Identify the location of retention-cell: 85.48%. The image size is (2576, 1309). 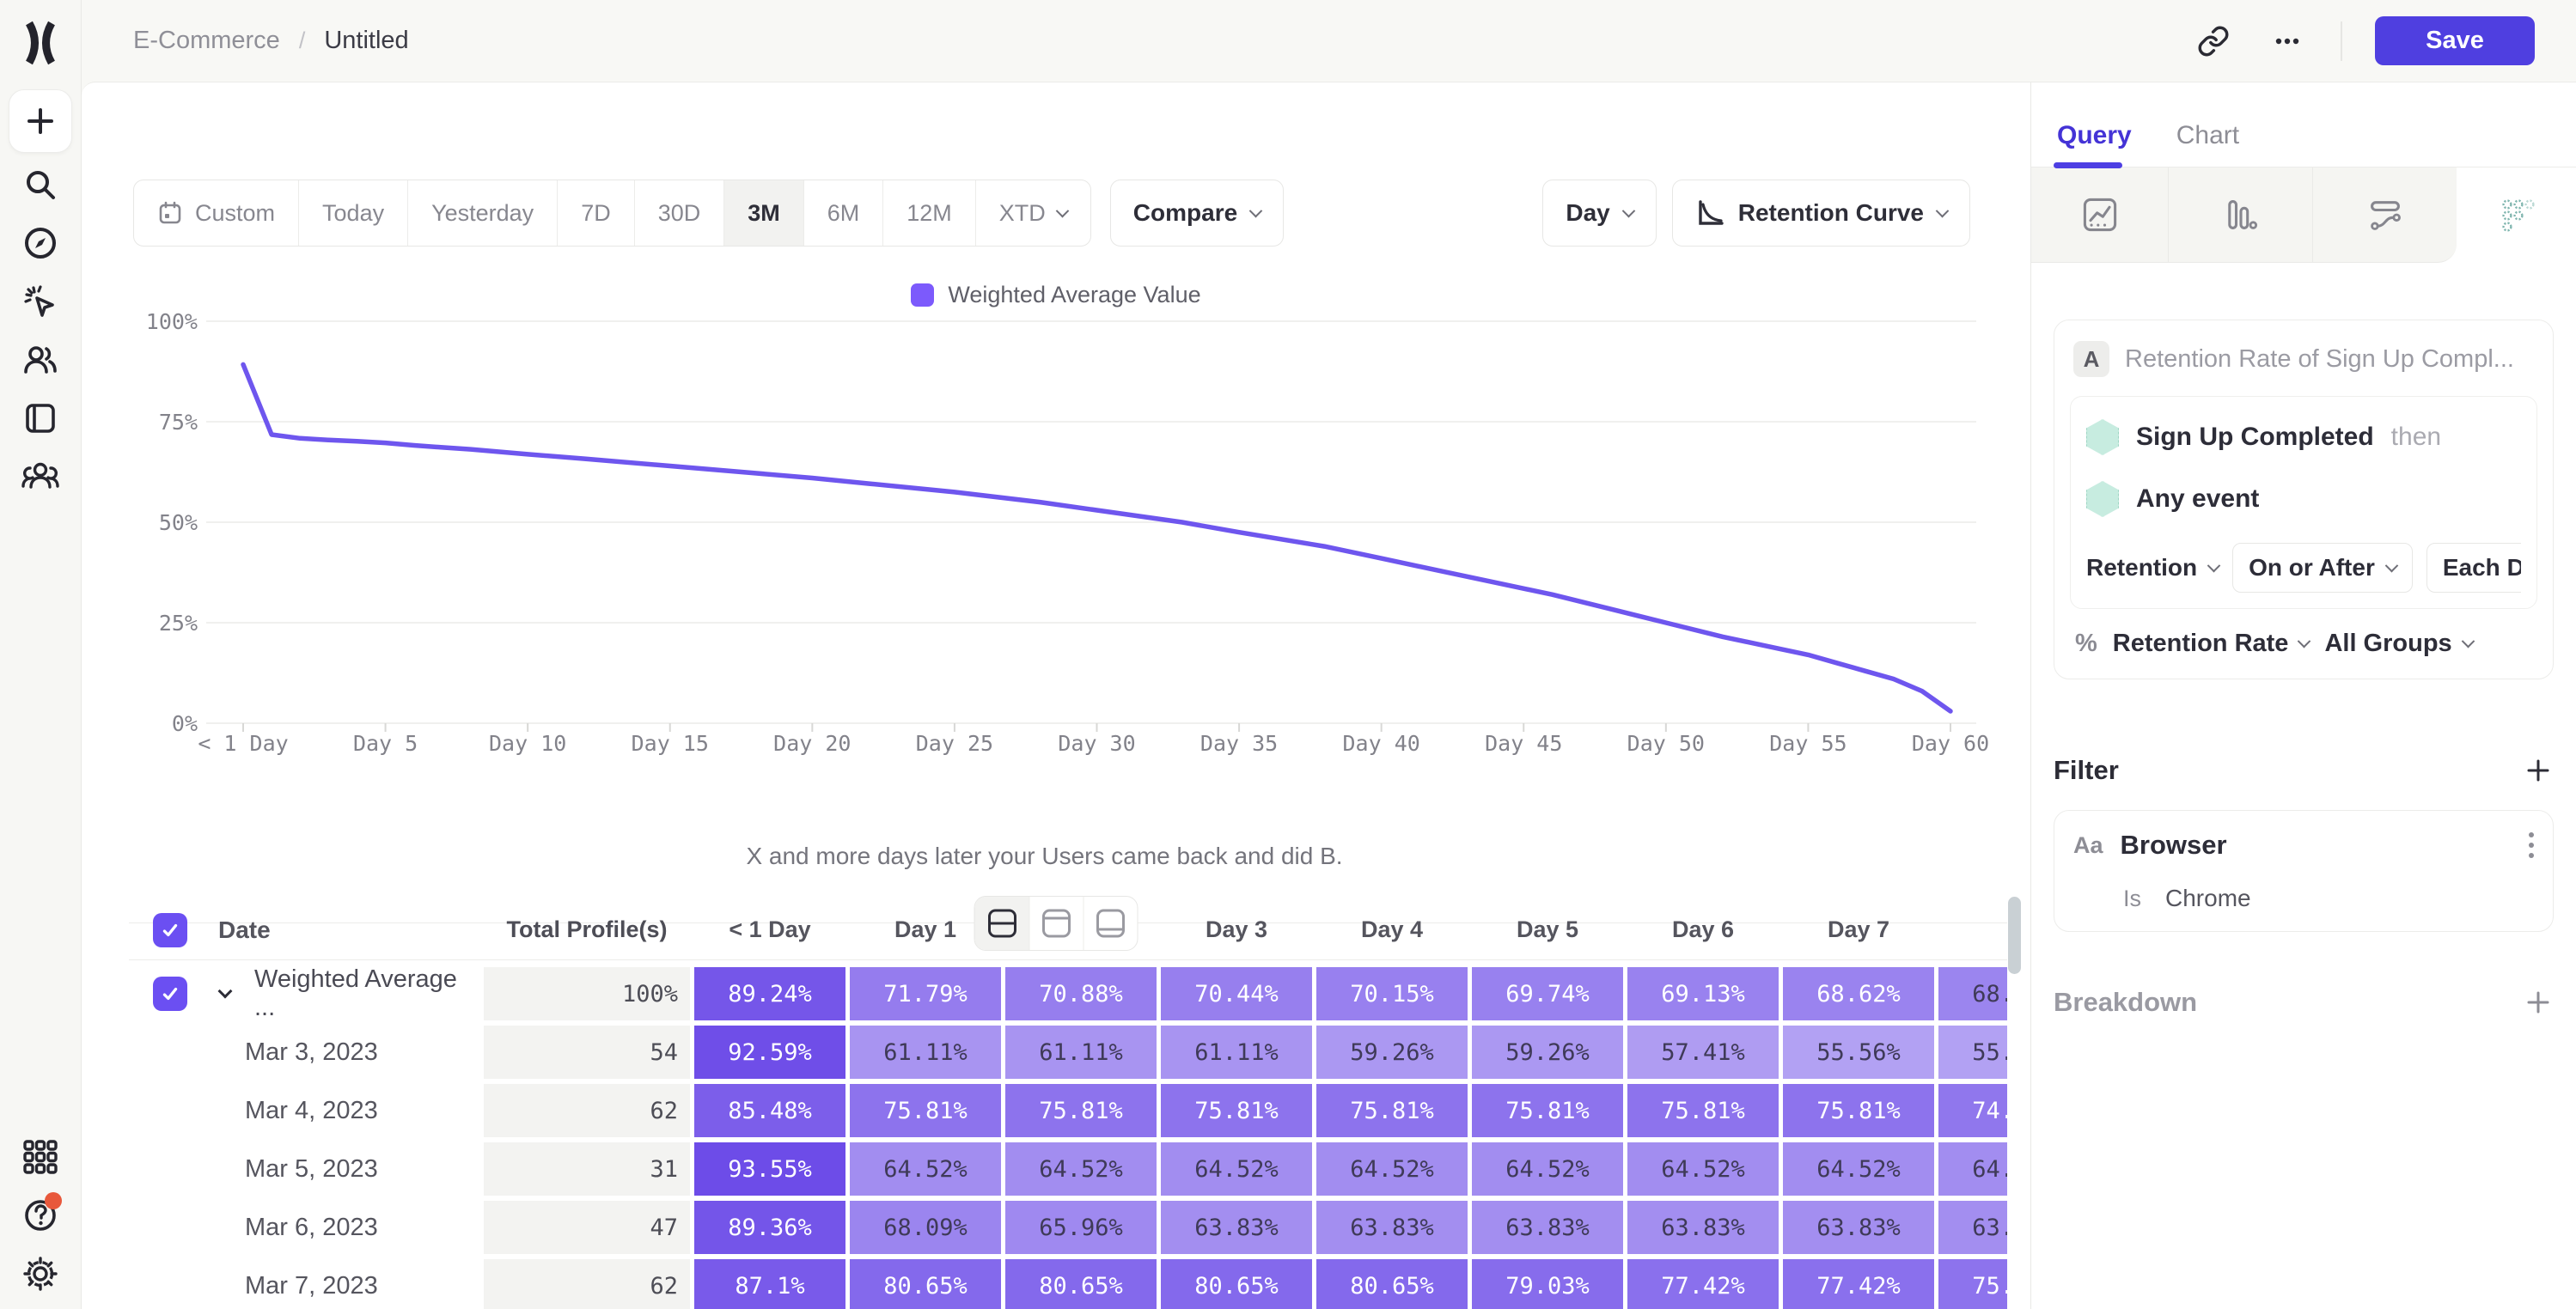
(769, 1110).